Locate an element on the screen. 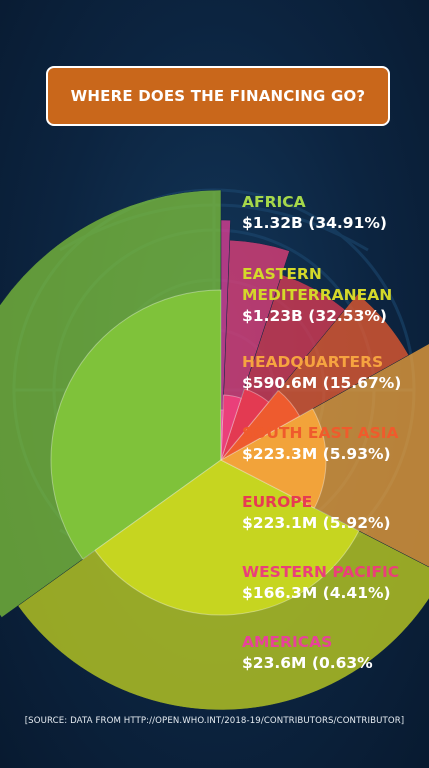  slice-label-name: AMERICAS is located at coordinates (287, 642).